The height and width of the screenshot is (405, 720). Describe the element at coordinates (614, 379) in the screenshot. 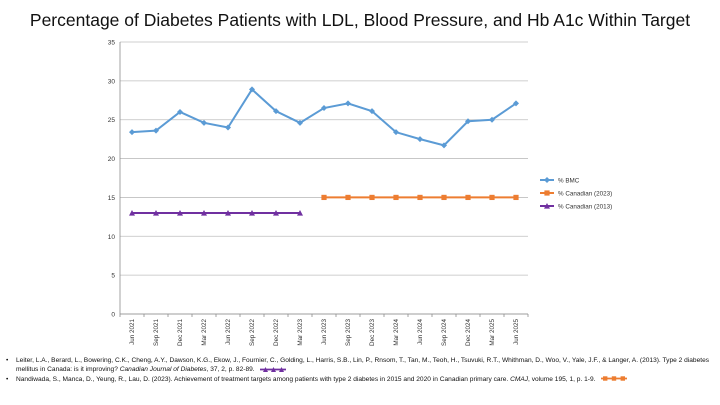

I see `legend-swatch-canadian-2023` at that location.